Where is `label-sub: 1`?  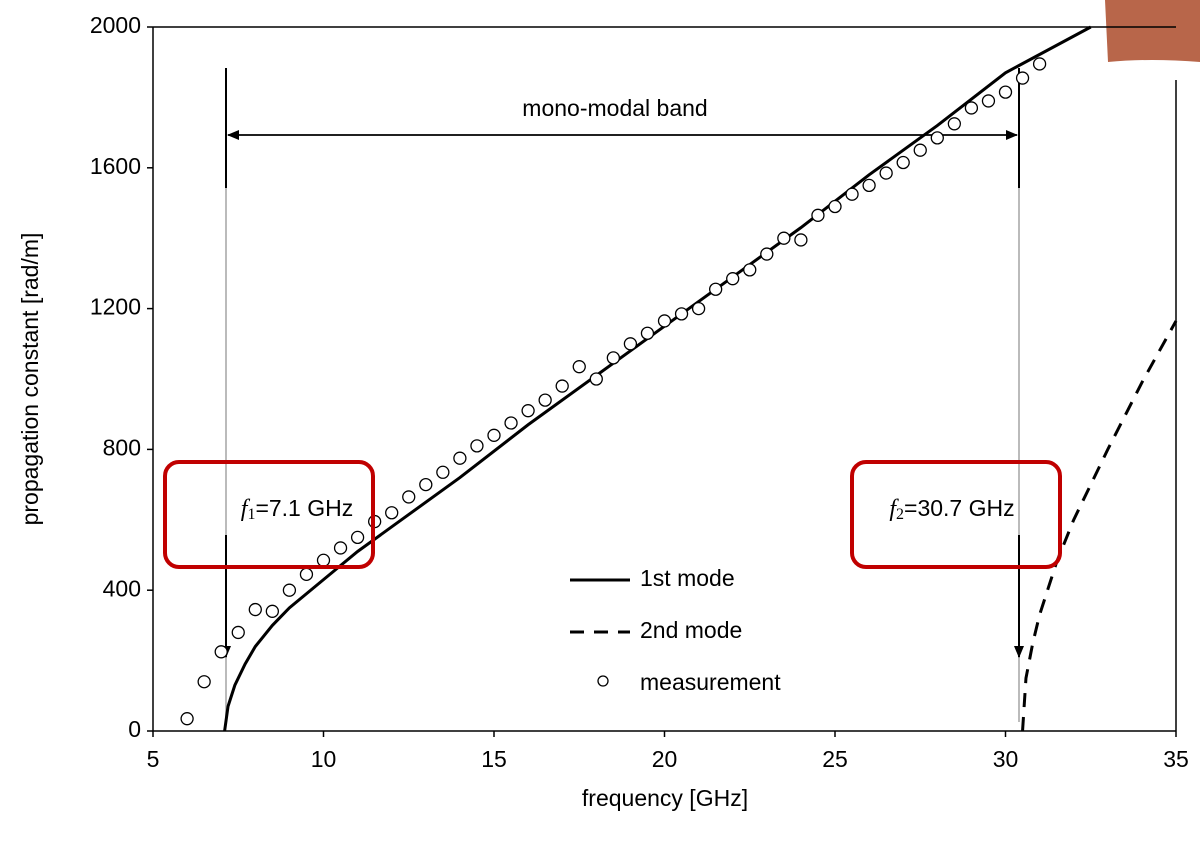 label-sub: 1 is located at coordinates (251, 514).